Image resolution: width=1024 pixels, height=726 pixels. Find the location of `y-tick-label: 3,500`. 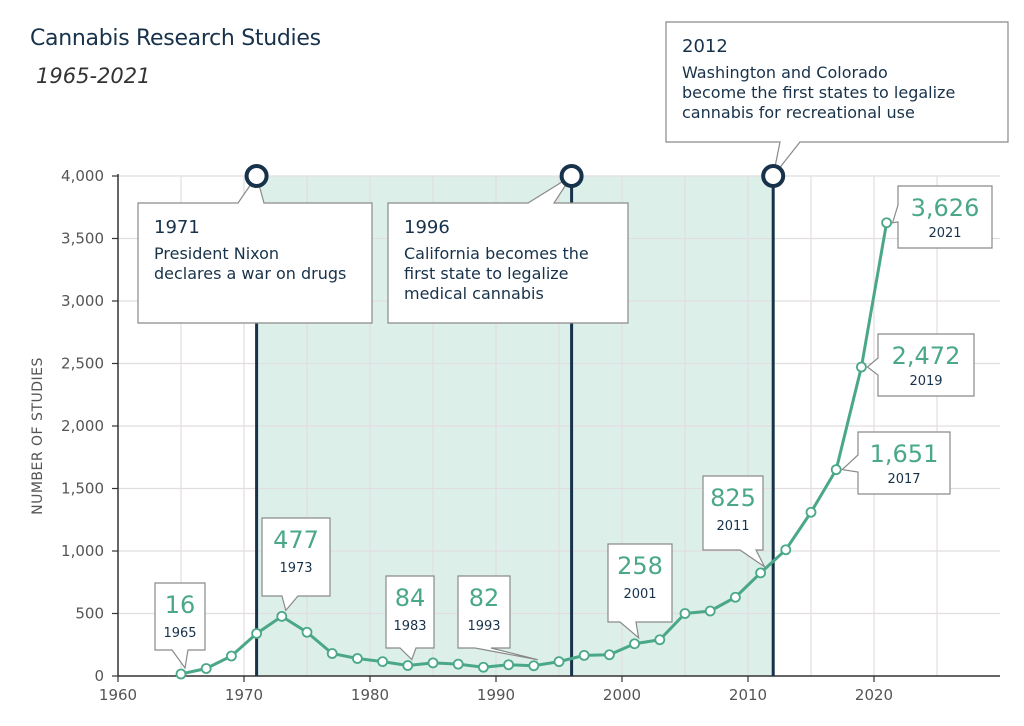

y-tick-label: 3,500 is located at coordinates (82, 239).